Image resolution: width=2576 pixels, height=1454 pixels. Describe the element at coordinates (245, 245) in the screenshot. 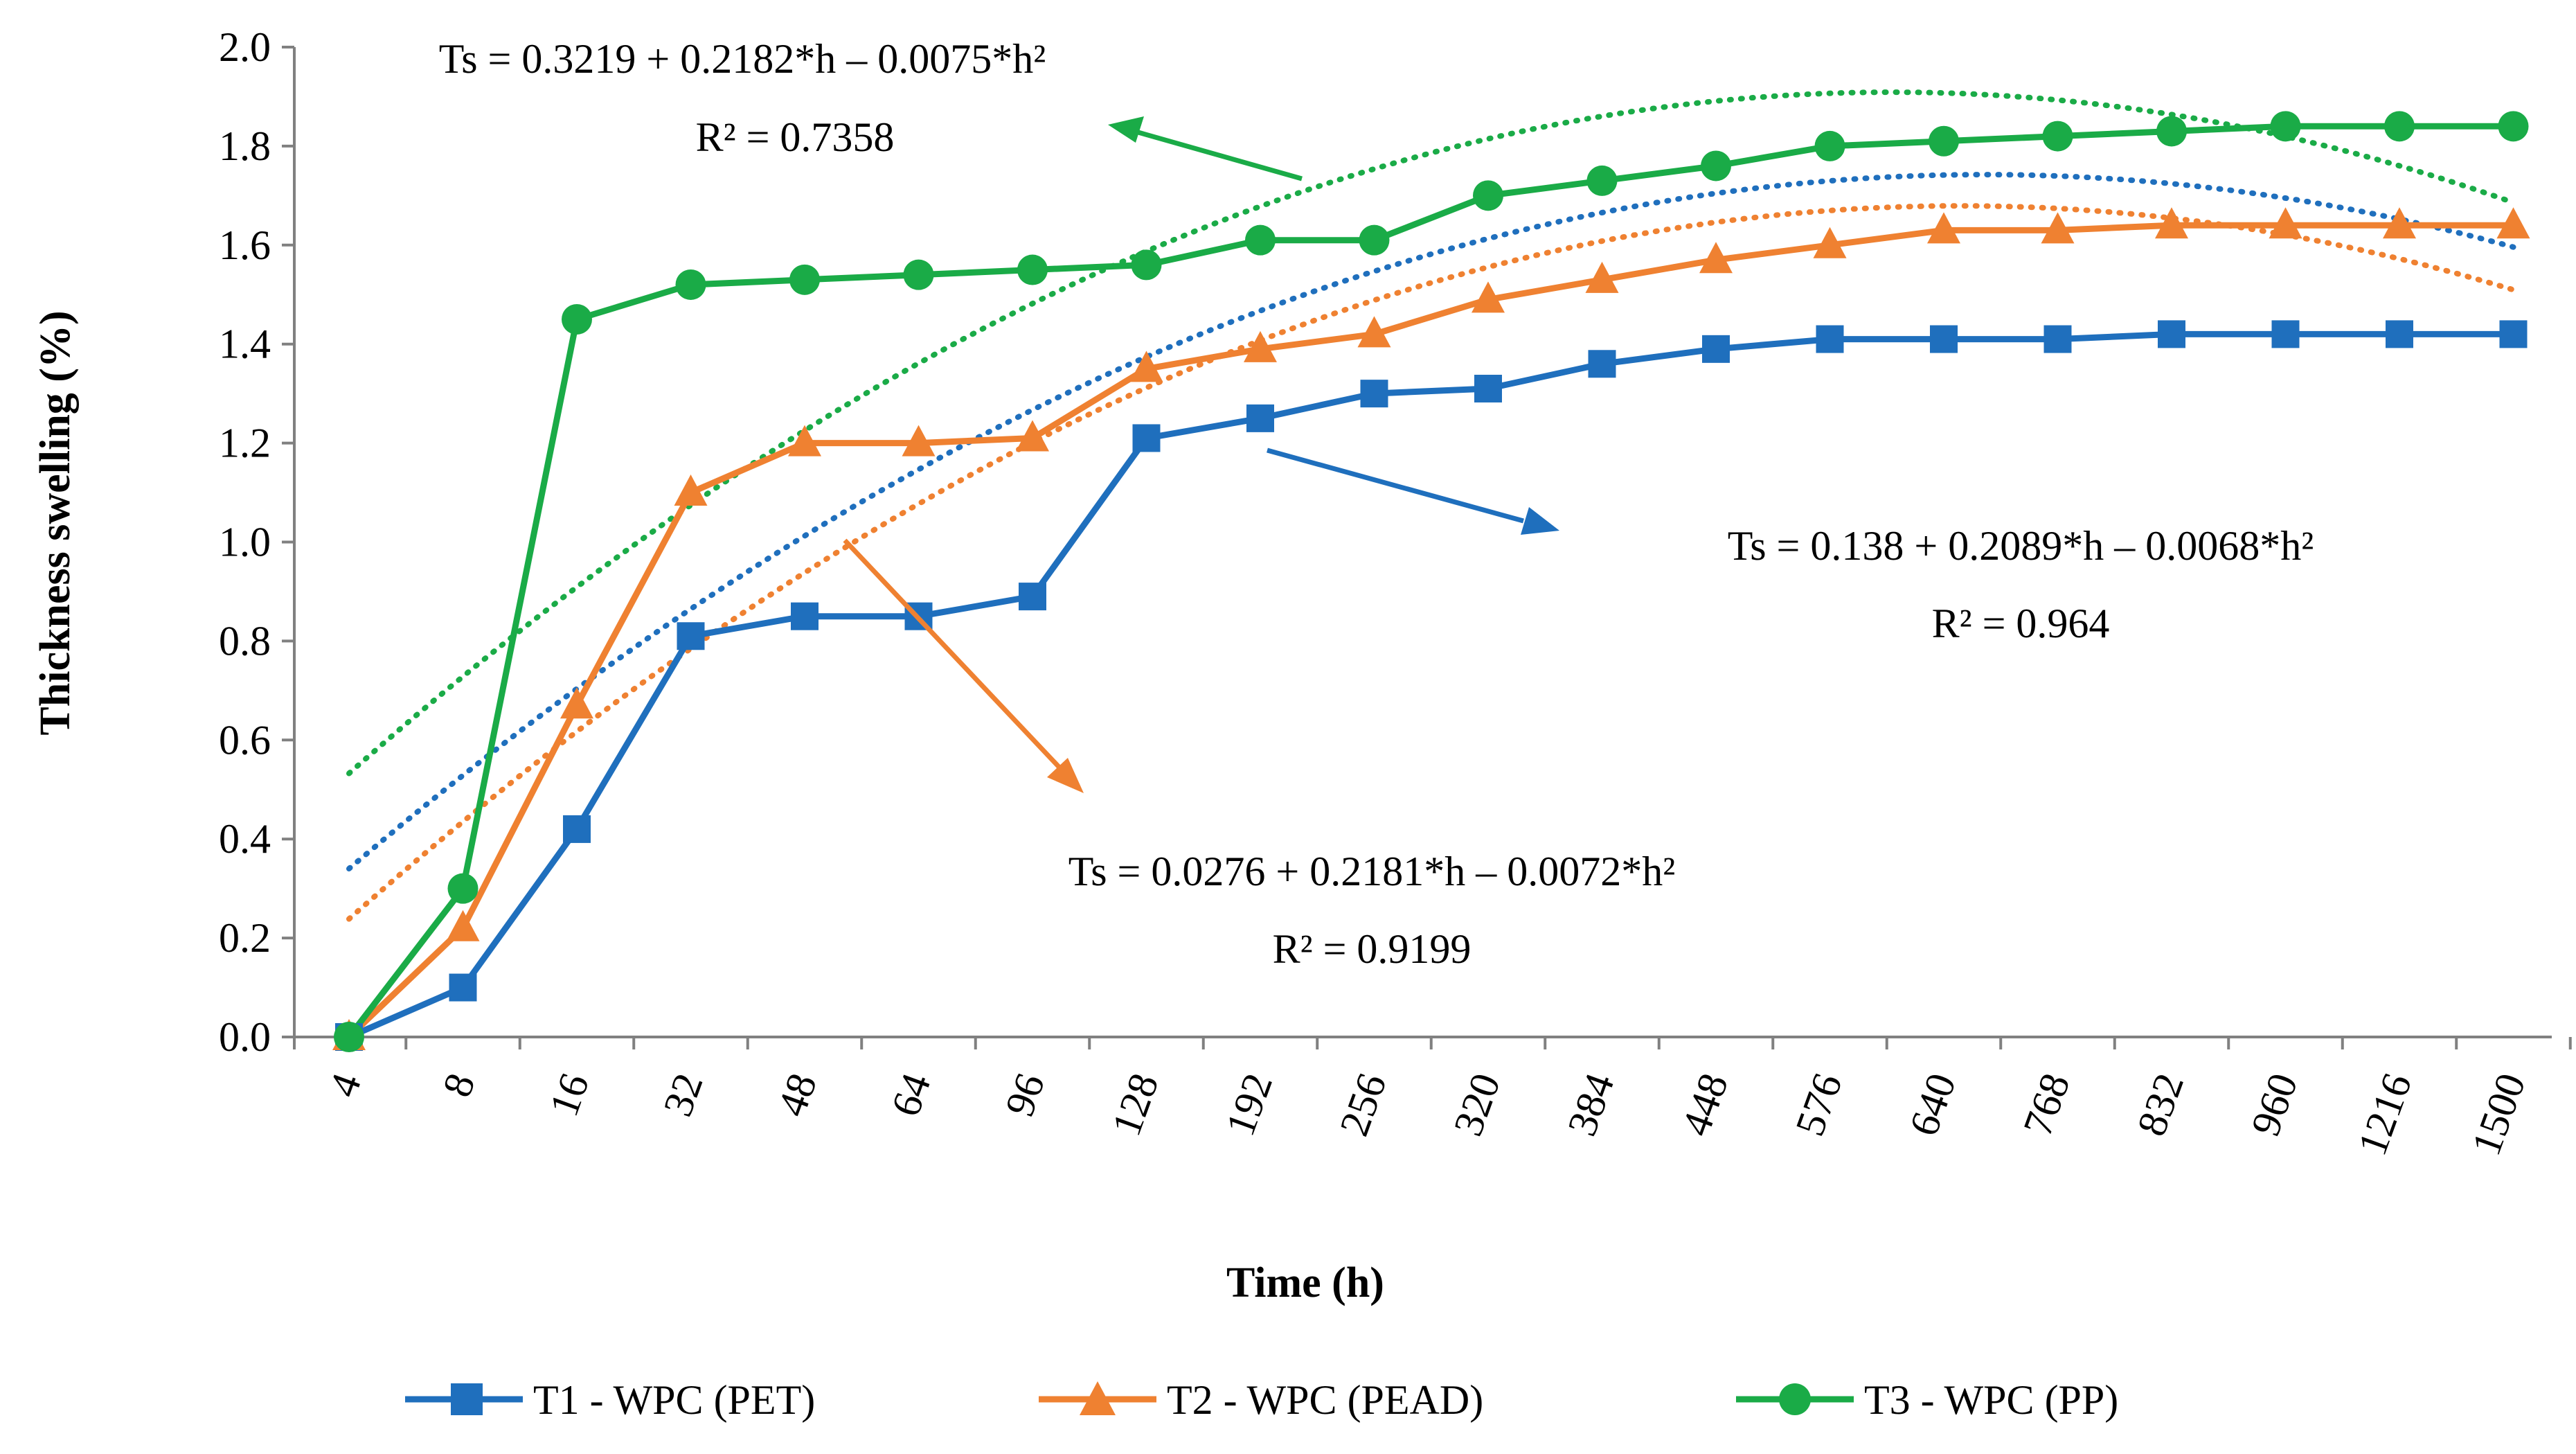

I see `y-tick-label: 1.6` at that location.